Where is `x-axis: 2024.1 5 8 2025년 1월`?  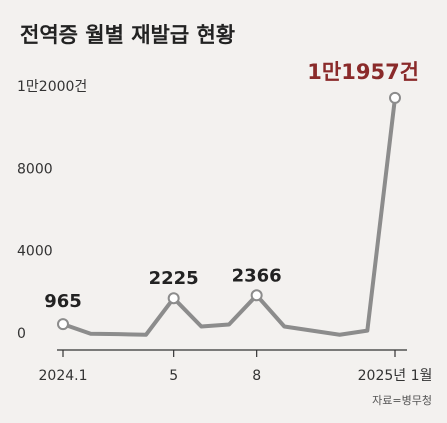
x-axis: 2024.1 5 8 2025년 1월 is located at coordinates (236, 367).